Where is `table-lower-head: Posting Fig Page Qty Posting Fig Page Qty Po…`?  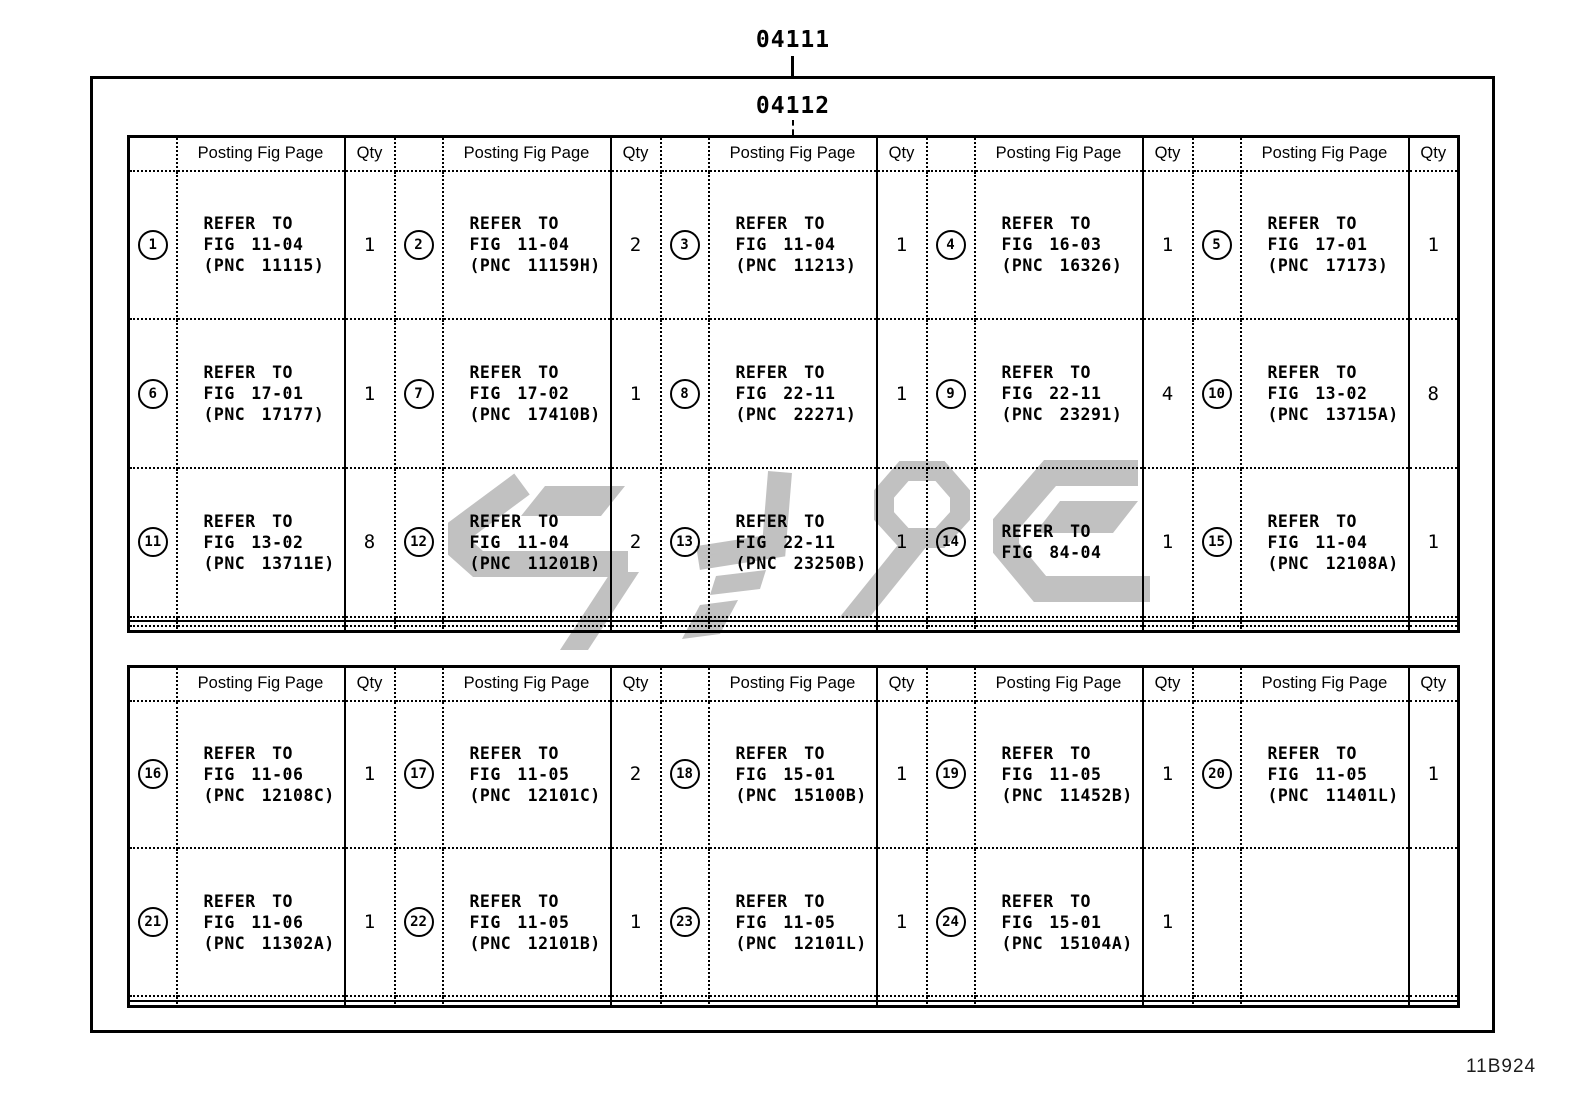
table-lower-head: Posting Fig Page Qty Posting Fig Page Qty Po… is located at coordinates (793, 683).